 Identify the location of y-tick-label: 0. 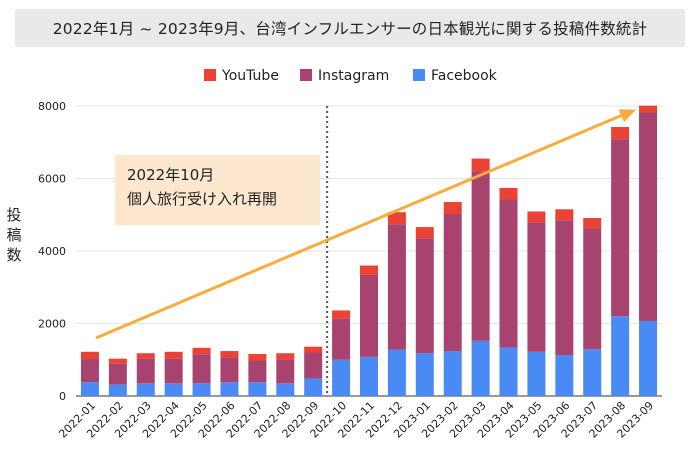
(62, 396).